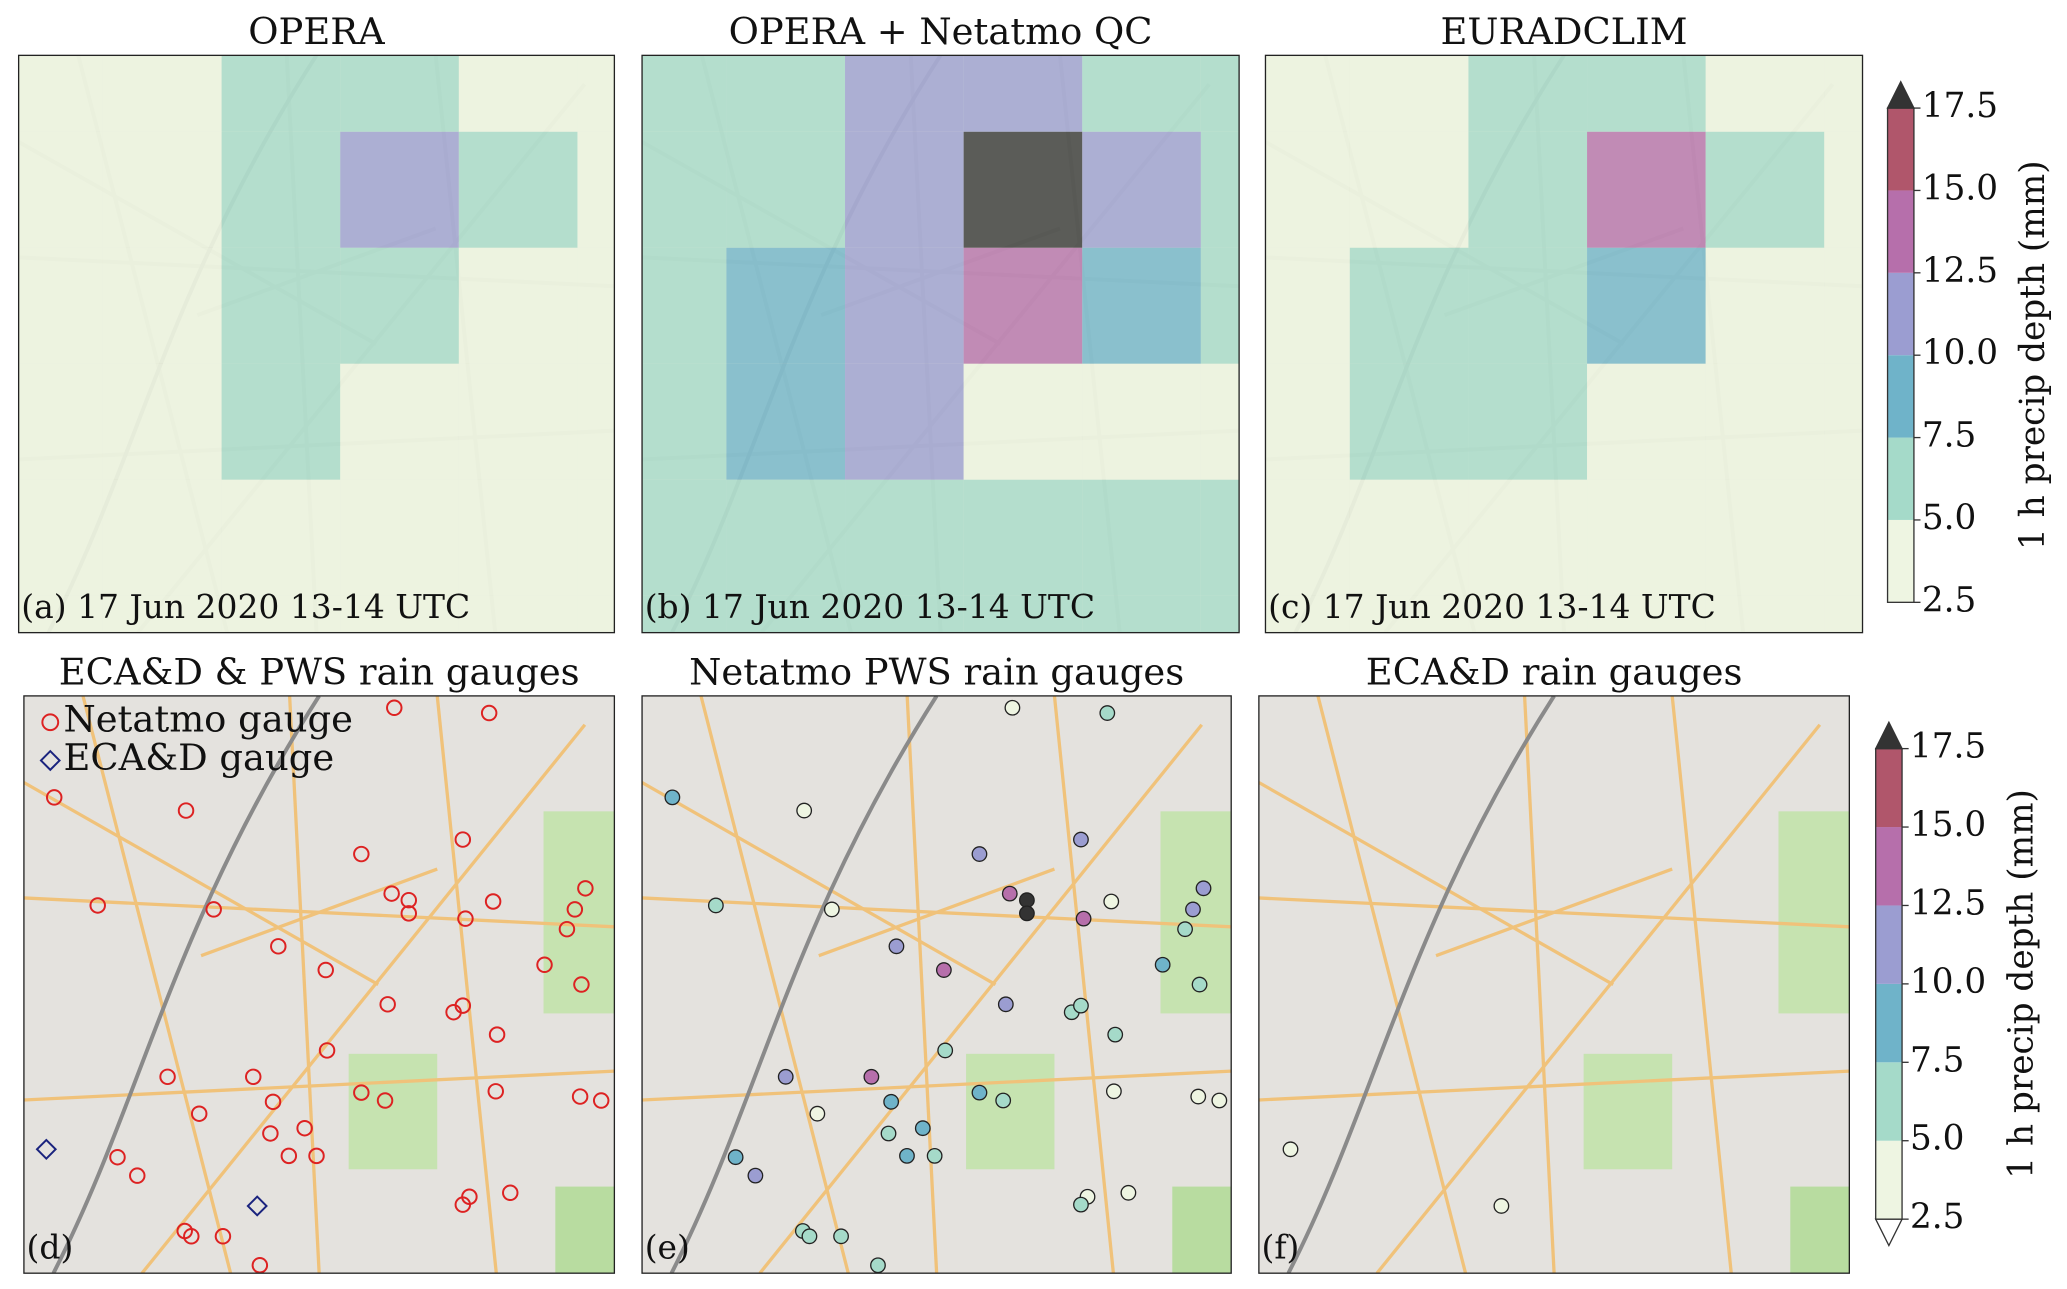 This screenshot has height=1289, width=2067. Describe the element at coordinates (936, 671) in the screenshot. I see `panel-title: Netatmo PWS rain gauges` at that location.